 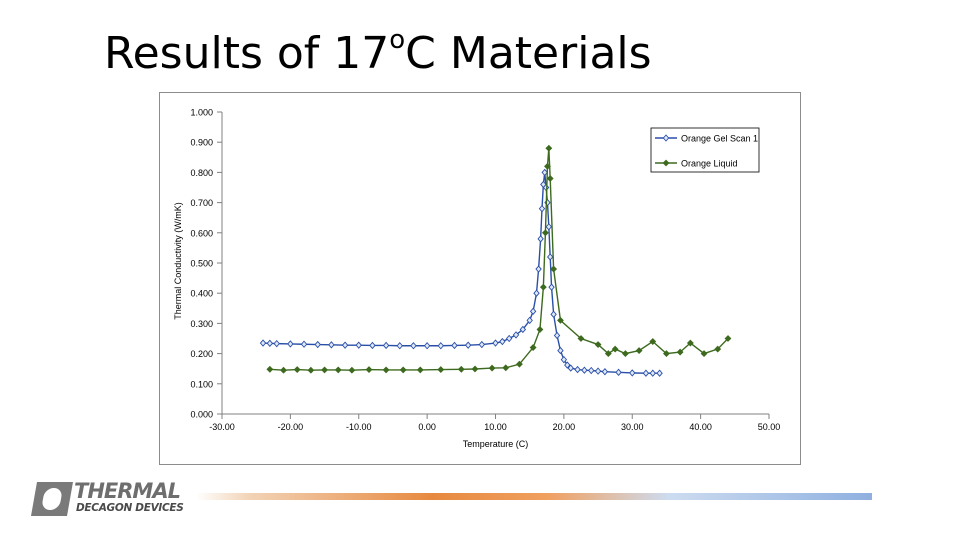 I want to click on x-tick-label: 20.00, so click(x=564, y=427).